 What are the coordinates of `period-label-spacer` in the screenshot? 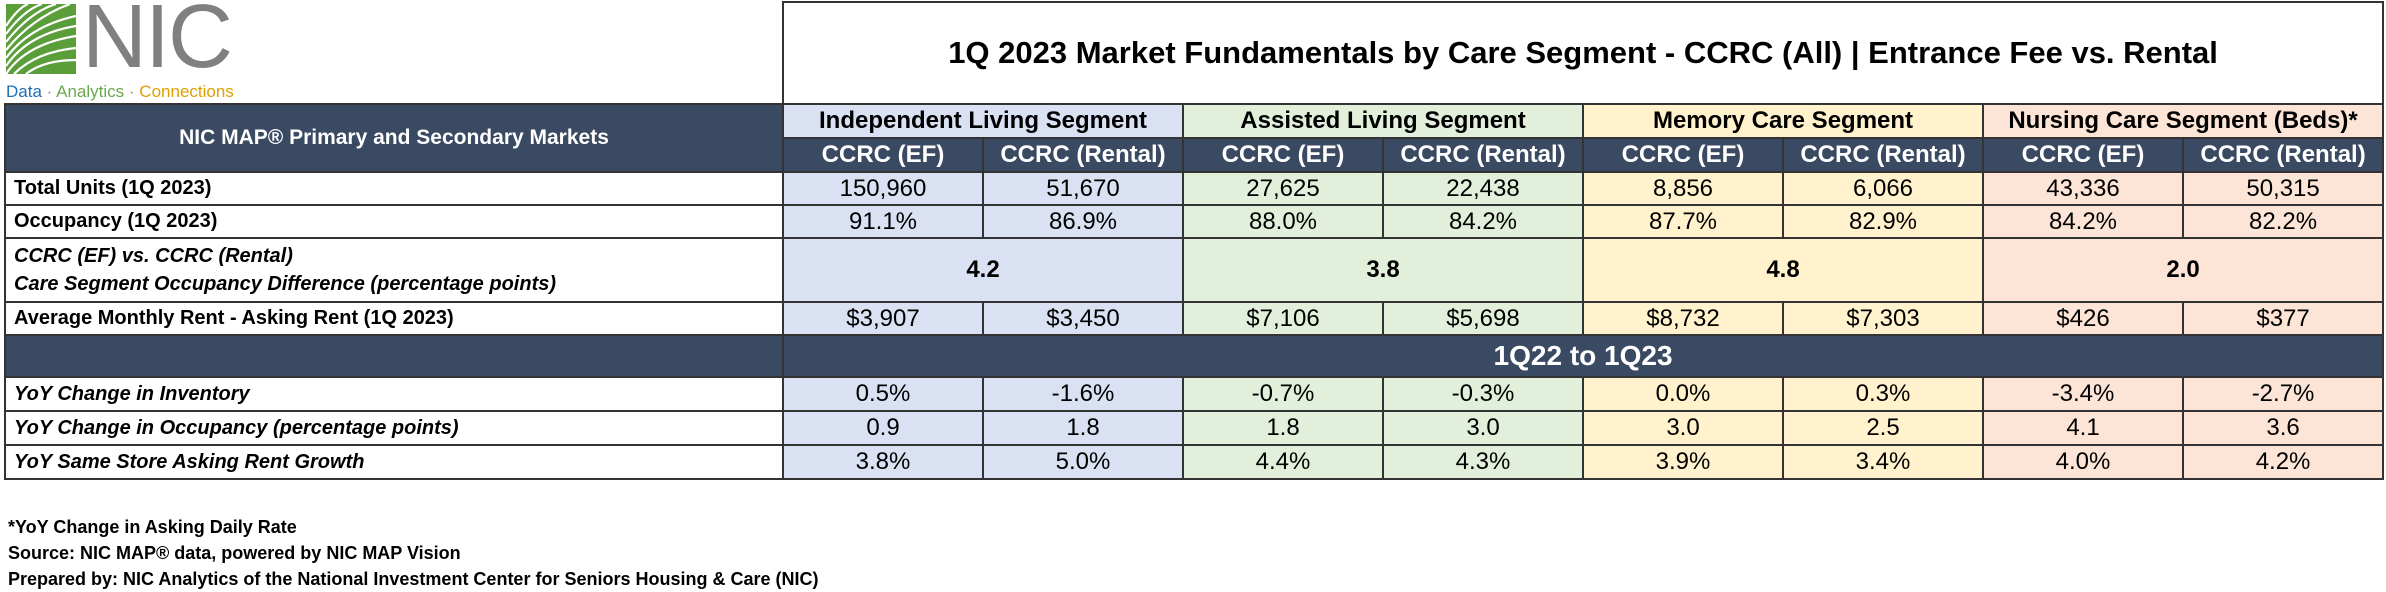 It's located at (394, 356).